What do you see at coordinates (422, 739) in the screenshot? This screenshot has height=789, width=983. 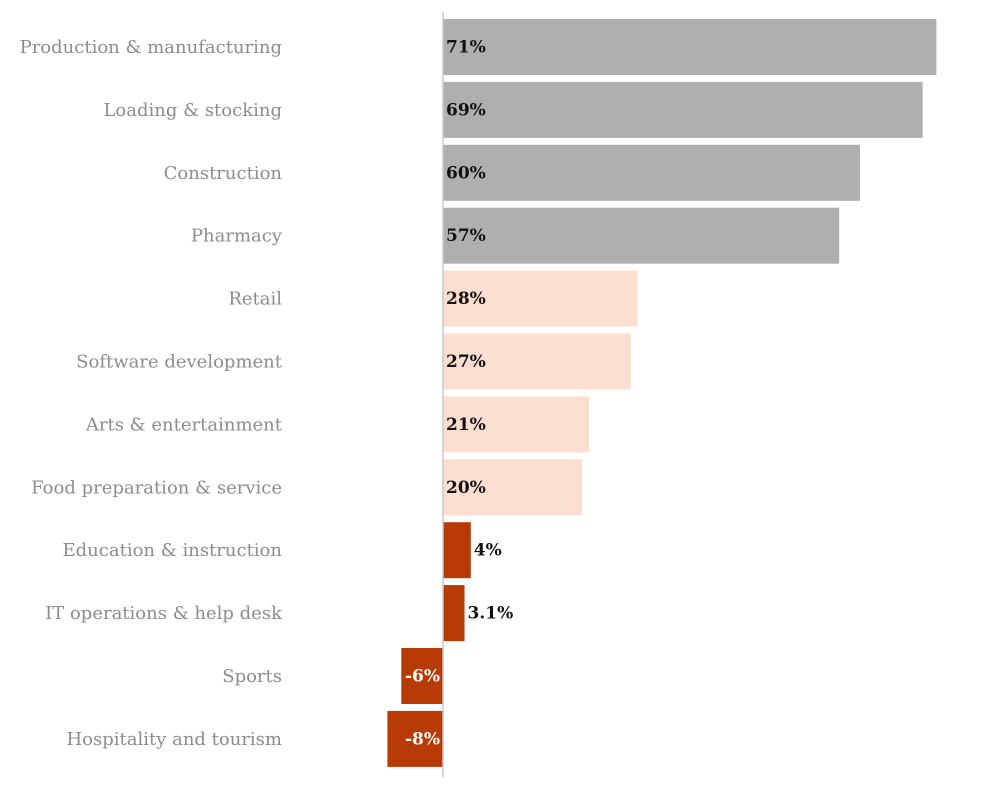 I see `value-label: -8%` at bounding box center [422, 739].